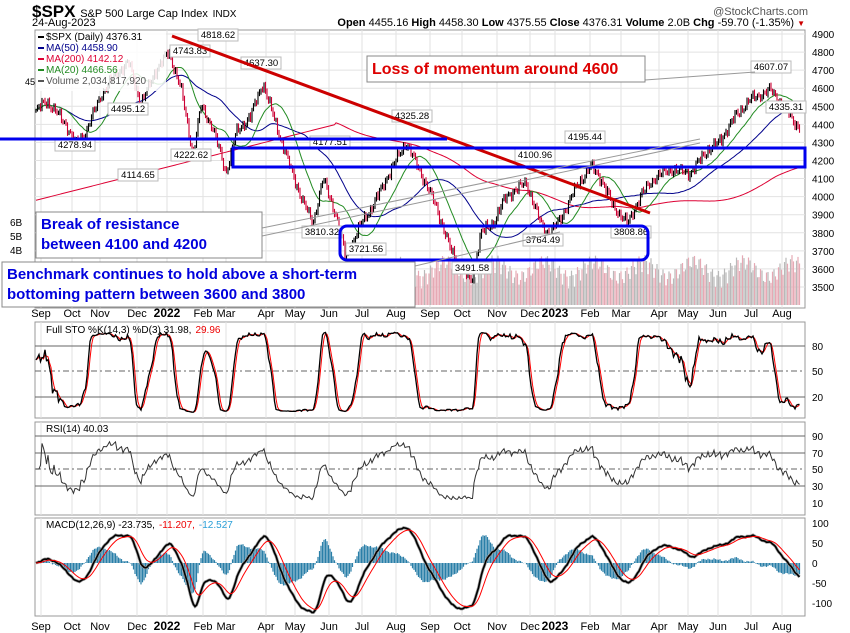 This screenshot has width=850, height=633. I want to click on x-tick-label: Sep, so click(430, 314).